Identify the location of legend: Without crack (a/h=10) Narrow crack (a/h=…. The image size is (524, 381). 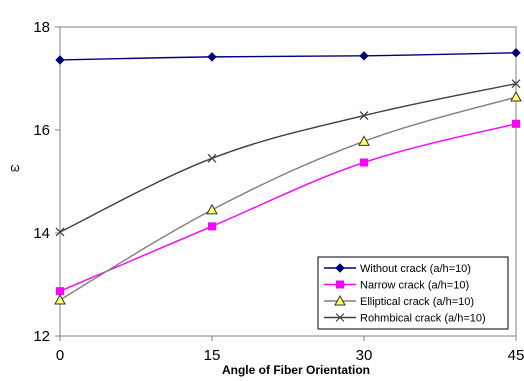
(413, 293).